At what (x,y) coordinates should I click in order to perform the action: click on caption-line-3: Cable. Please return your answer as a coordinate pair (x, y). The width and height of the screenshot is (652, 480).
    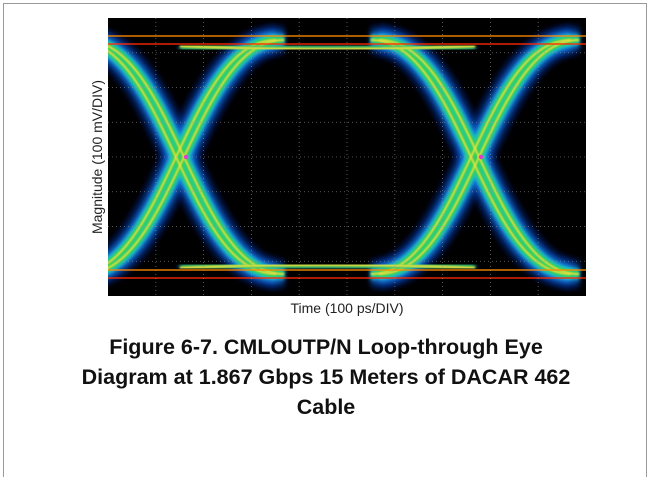
    Looking at the image, I should click on (326, 407).